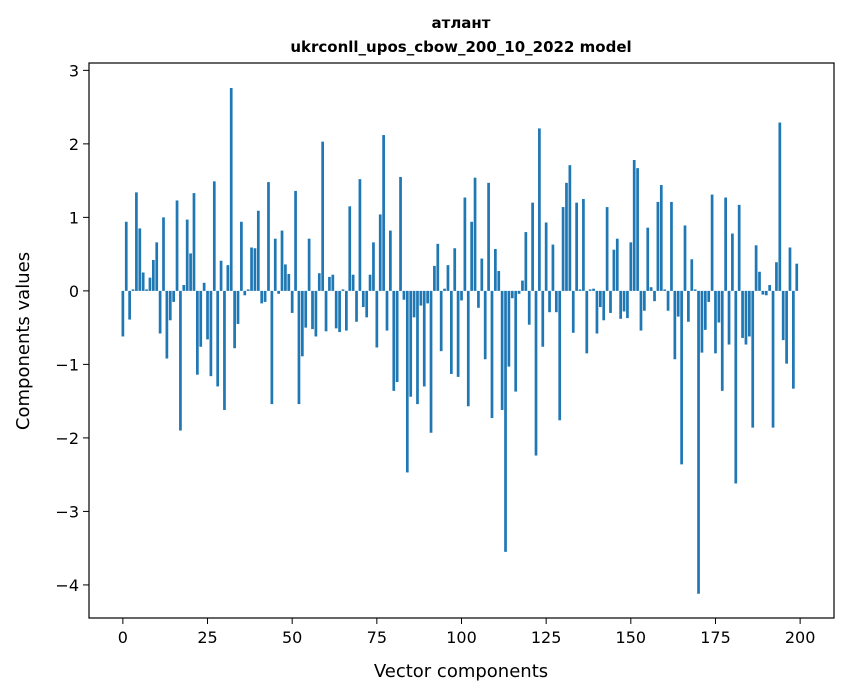  I want to click on x-tick-label: 100, so click(461, 637).